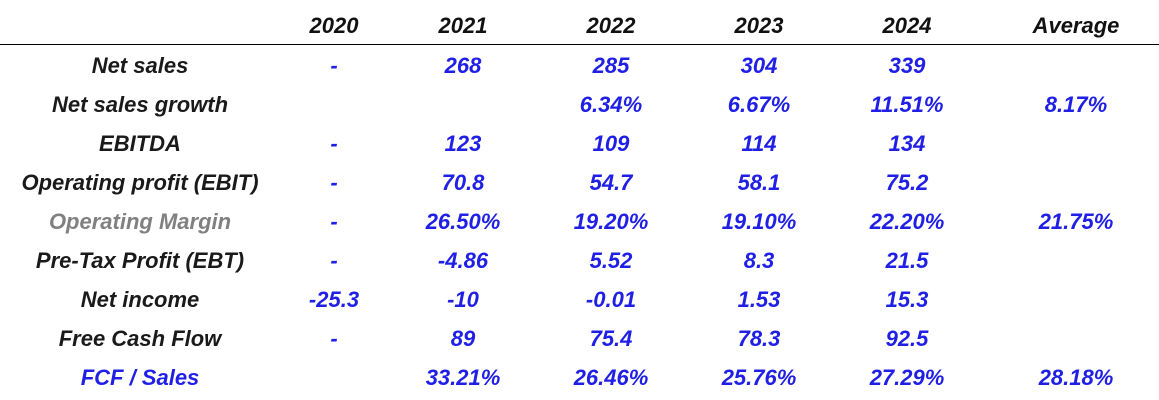  I want to click on value-cell: 26.50%, so click(463, 221).